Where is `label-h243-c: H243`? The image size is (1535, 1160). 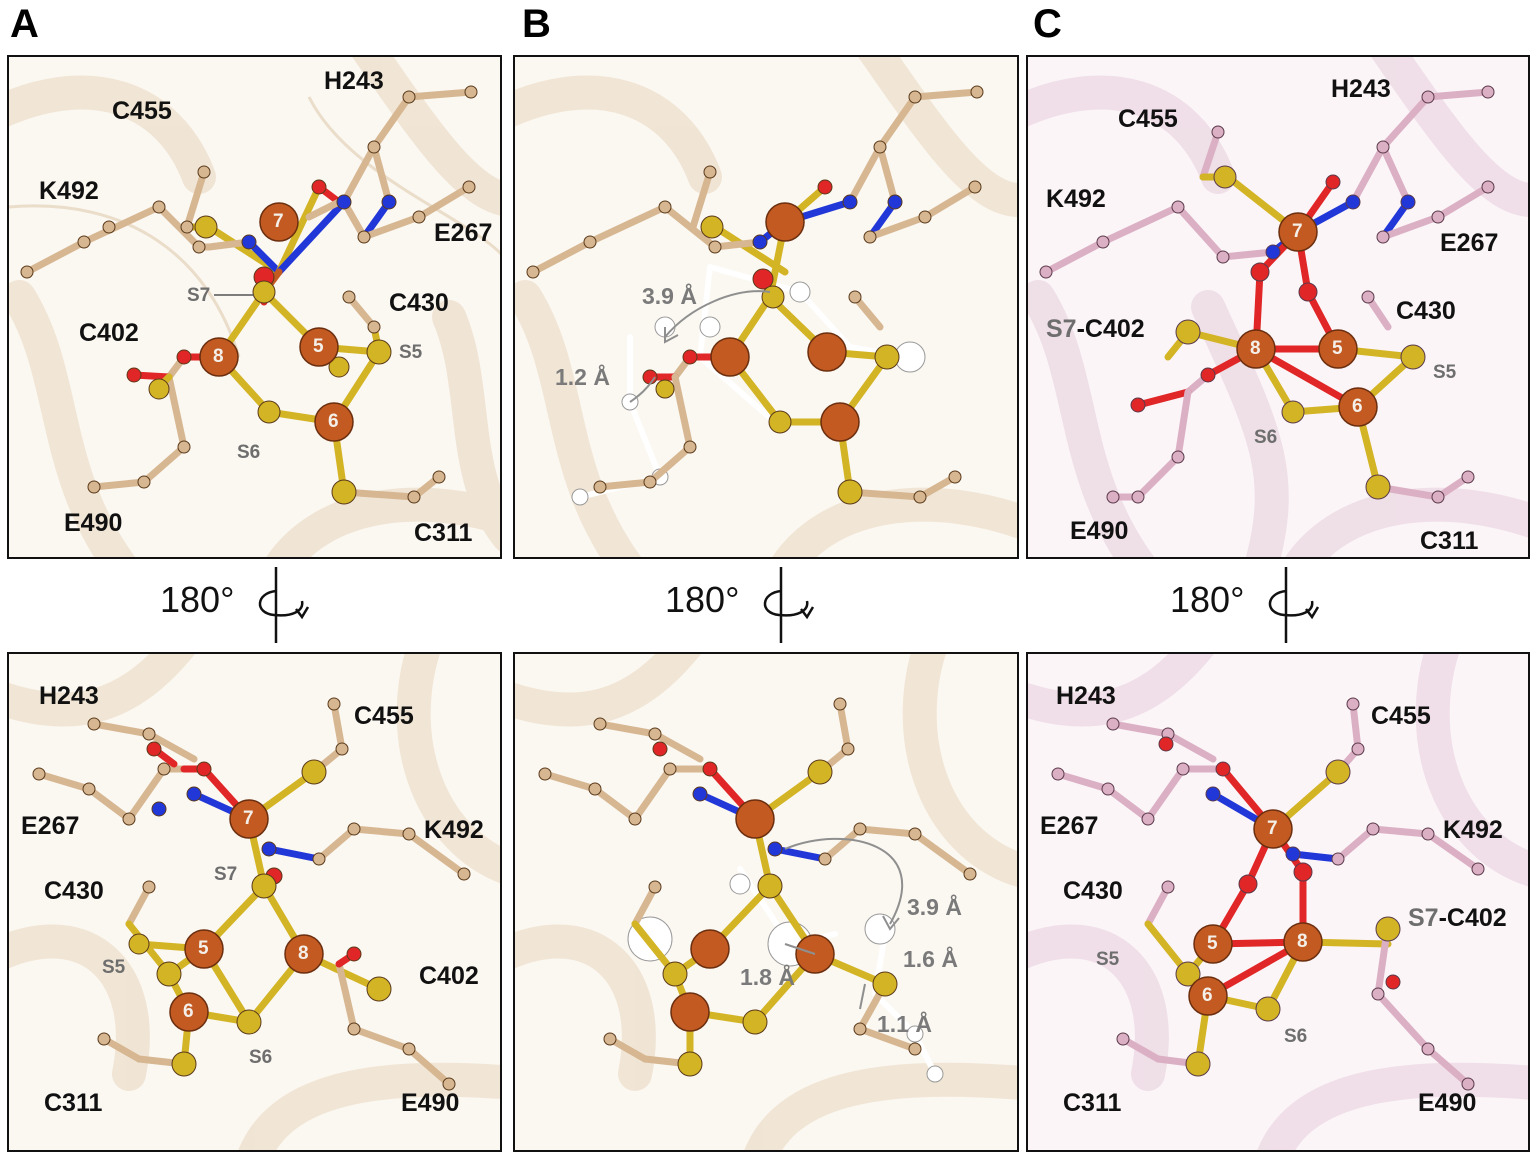 label-h243-c: H243 is located at coordinates (1361, 89).